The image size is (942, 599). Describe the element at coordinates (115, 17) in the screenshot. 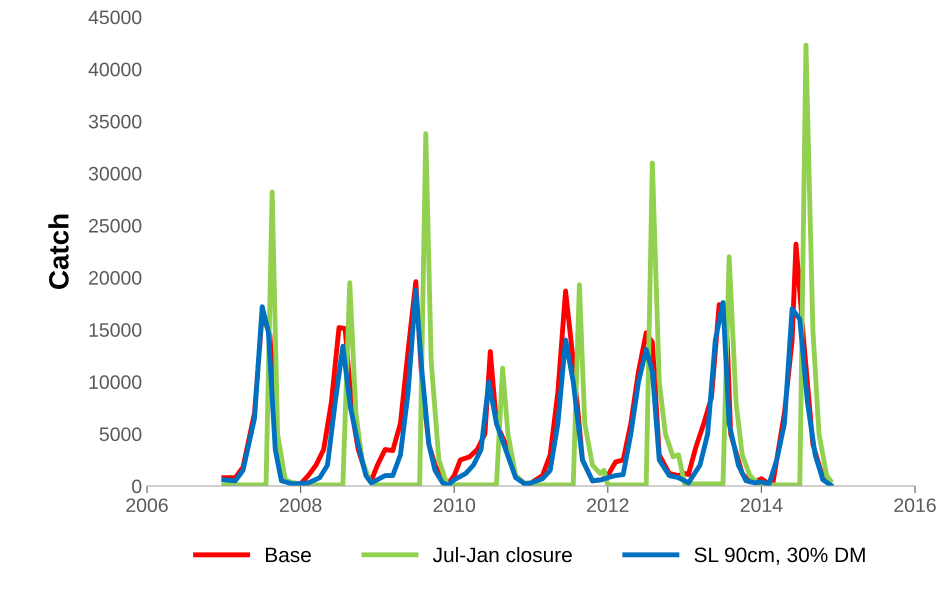

I see `y-tick-label: 45000` at that location.